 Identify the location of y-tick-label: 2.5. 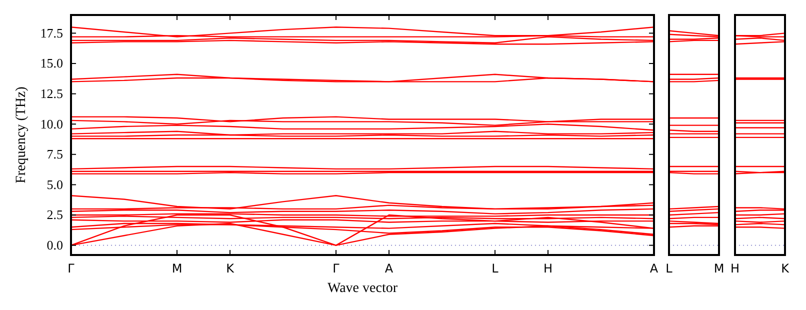
(54, 214).